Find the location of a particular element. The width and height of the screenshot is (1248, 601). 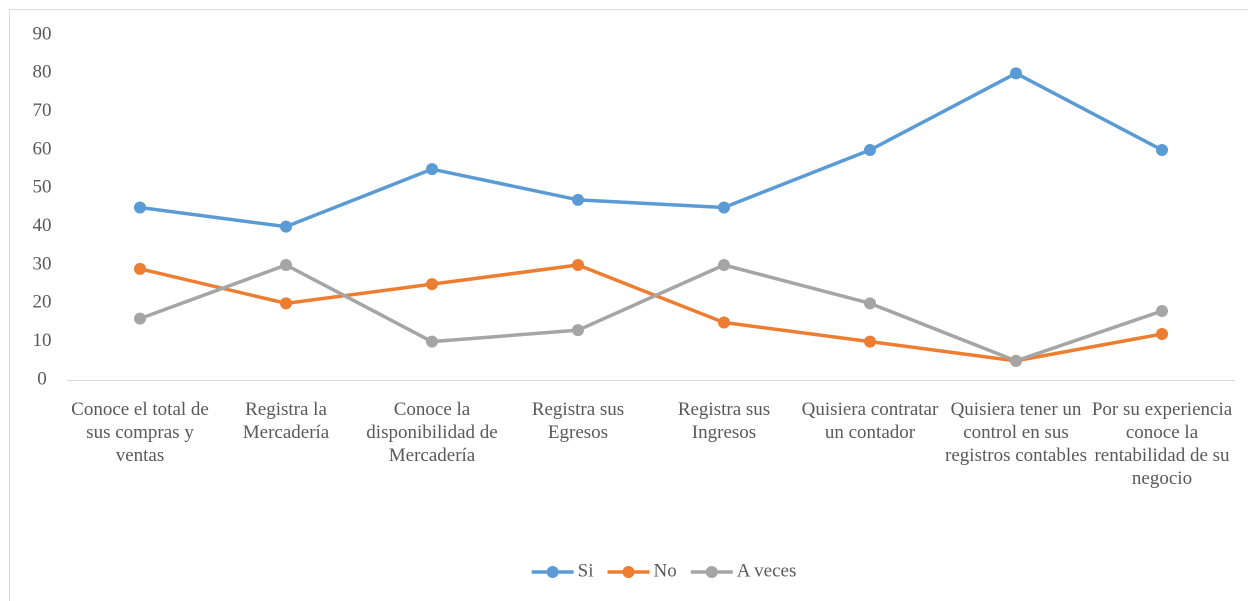

x-tick-label: Quisiera contratar un contador is located at coordinates (870, 421).